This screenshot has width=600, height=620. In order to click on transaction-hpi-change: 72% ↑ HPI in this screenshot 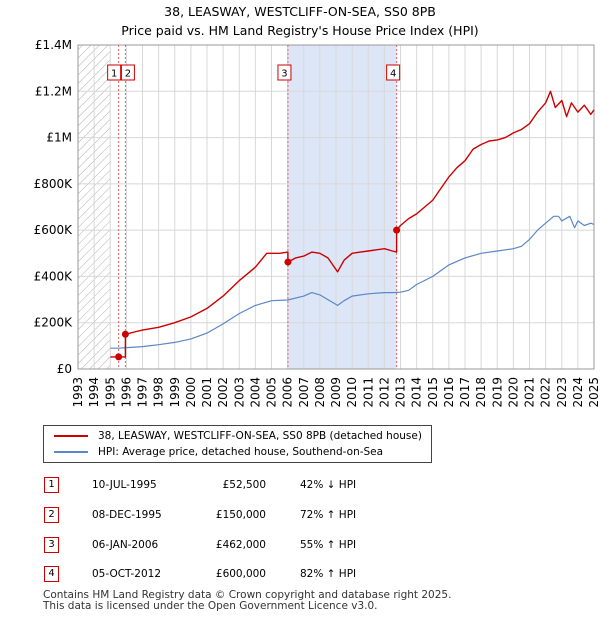, I will do `click(328, 515)`.